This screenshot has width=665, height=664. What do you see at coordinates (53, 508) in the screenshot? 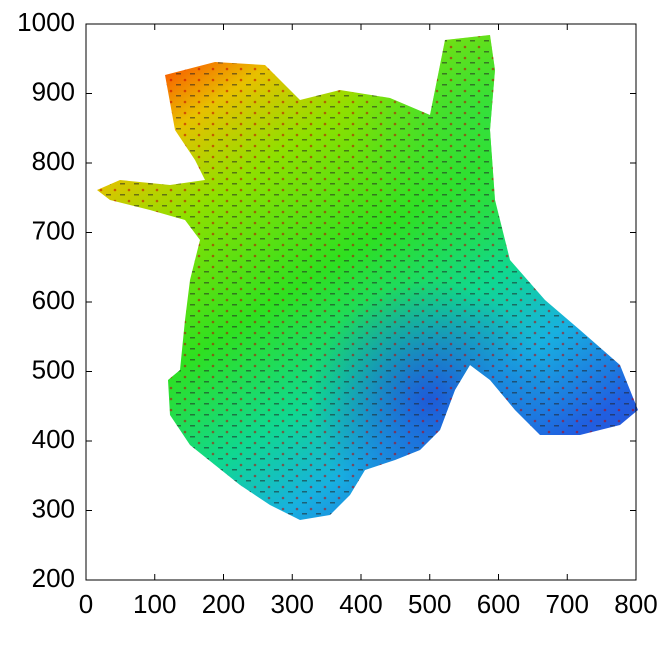
I see `y-tick-label: 300` at bounding box center [53, 508].